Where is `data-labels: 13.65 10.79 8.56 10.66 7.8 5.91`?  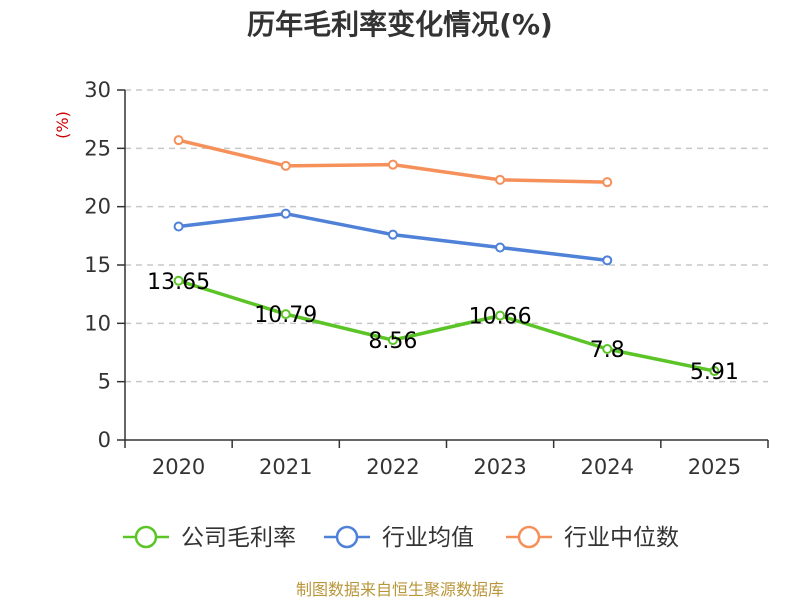 data-labels: 13.65 10.79 8.56 10.66 7.8 5.91 is located at coordinates (443, 327).